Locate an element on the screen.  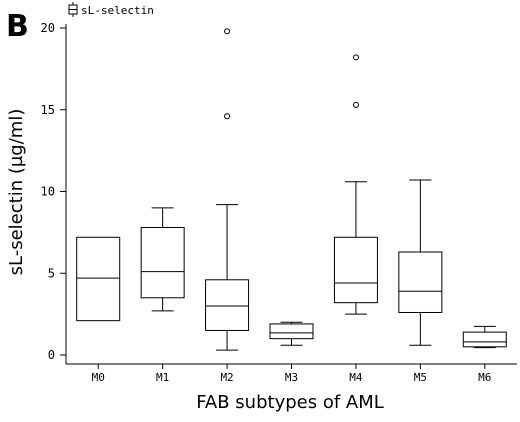
box-M1 is located at coordinates (162, 259).